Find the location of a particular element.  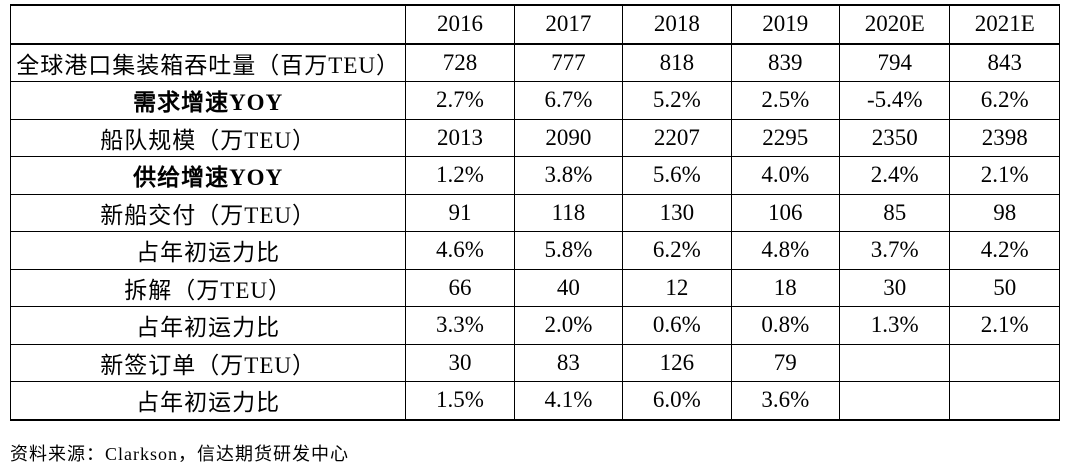

table-cell: 5.2% is located at coordinates (677, 100).